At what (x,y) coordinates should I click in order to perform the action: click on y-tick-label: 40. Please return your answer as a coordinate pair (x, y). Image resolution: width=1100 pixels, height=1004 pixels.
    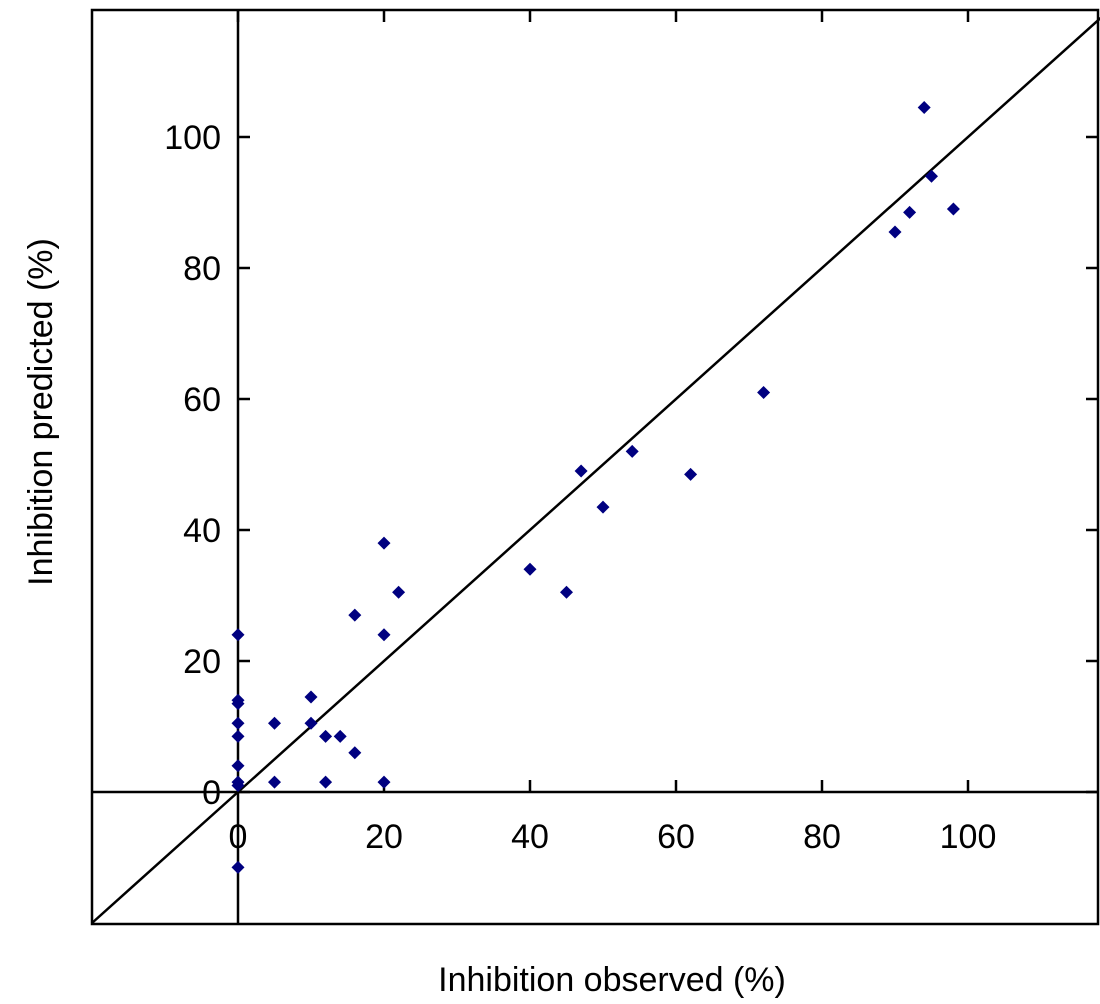
    Looking at the image, I should click on (202, 531).